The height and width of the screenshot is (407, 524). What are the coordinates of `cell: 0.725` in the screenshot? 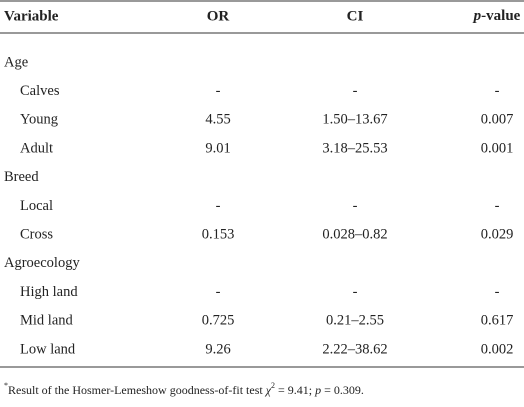 It's located at (218, 321).